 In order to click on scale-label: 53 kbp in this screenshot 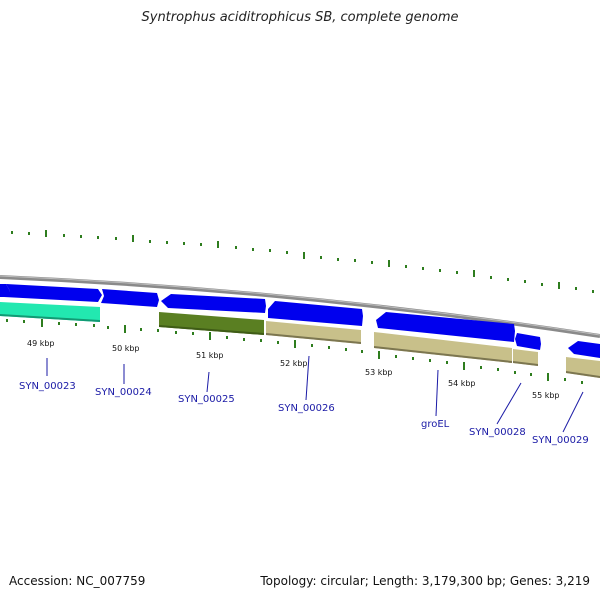, I will do `click(379, 372)`.